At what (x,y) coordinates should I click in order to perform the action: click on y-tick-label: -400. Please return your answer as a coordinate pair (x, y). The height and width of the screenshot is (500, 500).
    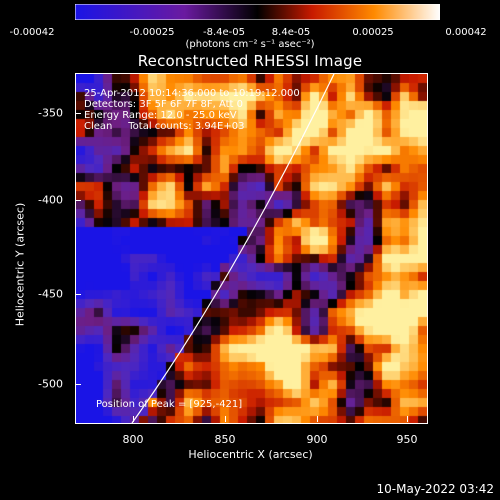
    Looking at the image, I should click on (50, 200).